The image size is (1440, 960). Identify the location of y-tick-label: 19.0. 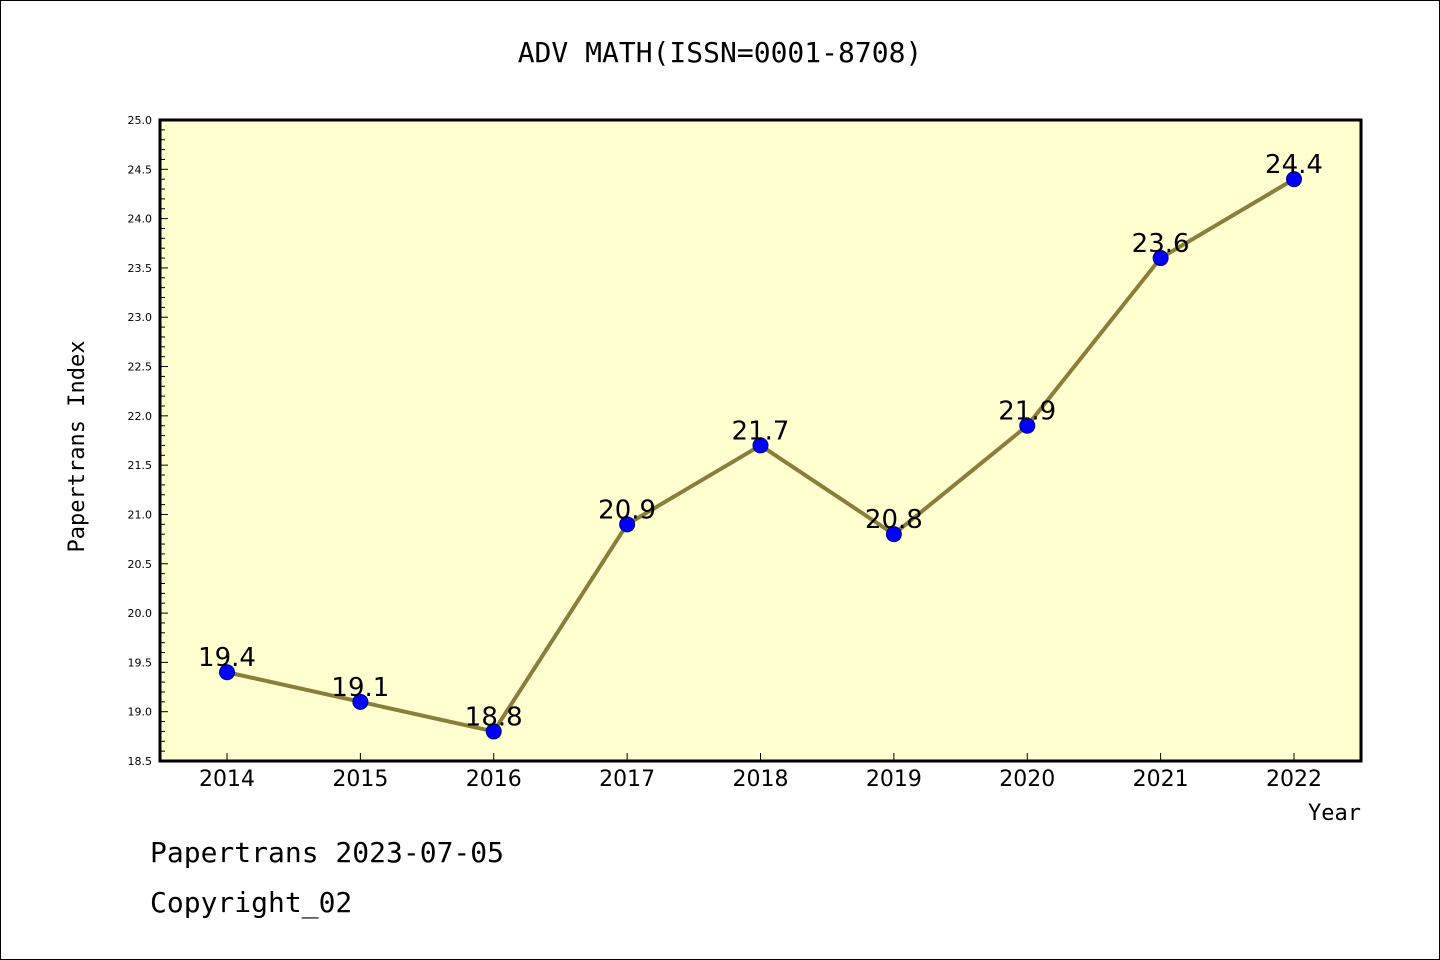
(140, 712).